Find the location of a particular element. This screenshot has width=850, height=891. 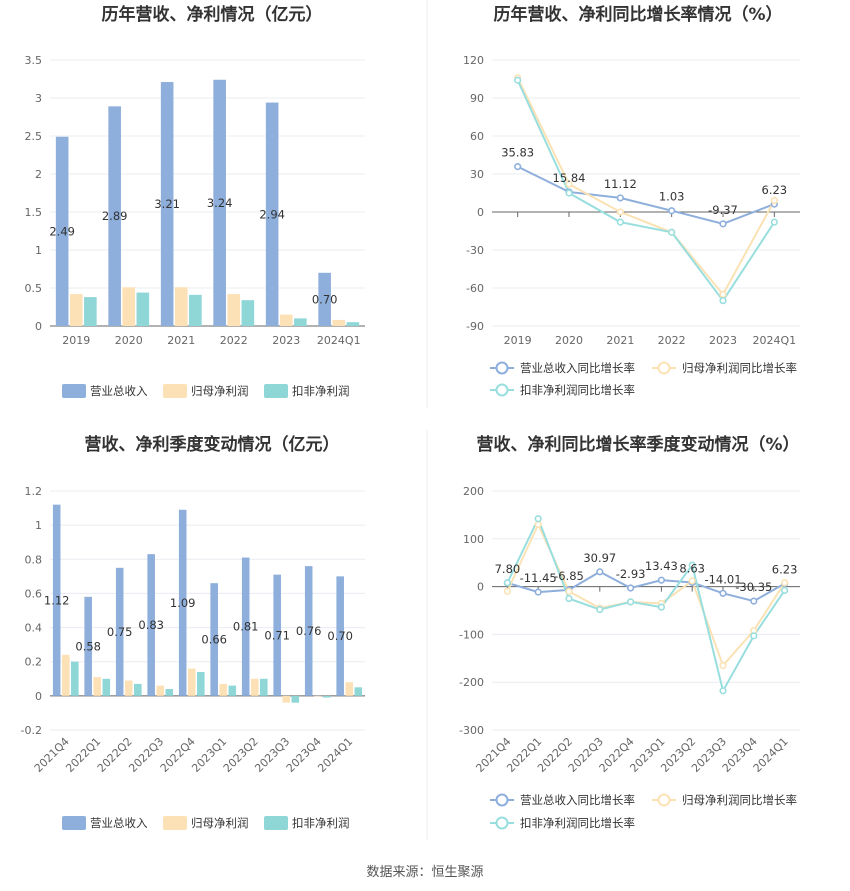

bar-value-label: 3.21 is located at coordinates (167, 204).